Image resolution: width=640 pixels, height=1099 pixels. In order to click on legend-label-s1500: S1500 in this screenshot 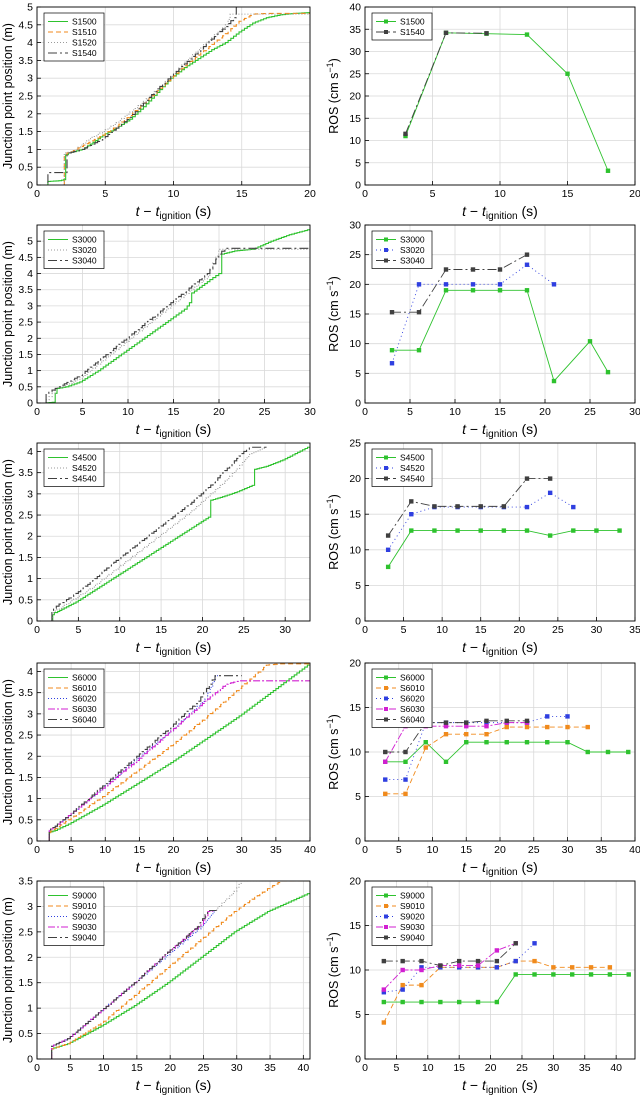, I will do `click(84, 22)`.